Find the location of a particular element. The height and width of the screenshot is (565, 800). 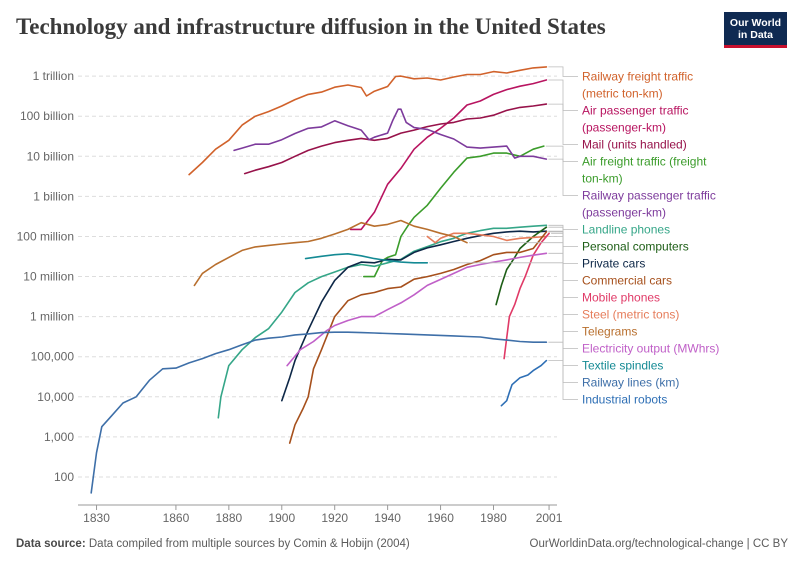

y-tick-label: 10 million is located at coordinates (48, 277).